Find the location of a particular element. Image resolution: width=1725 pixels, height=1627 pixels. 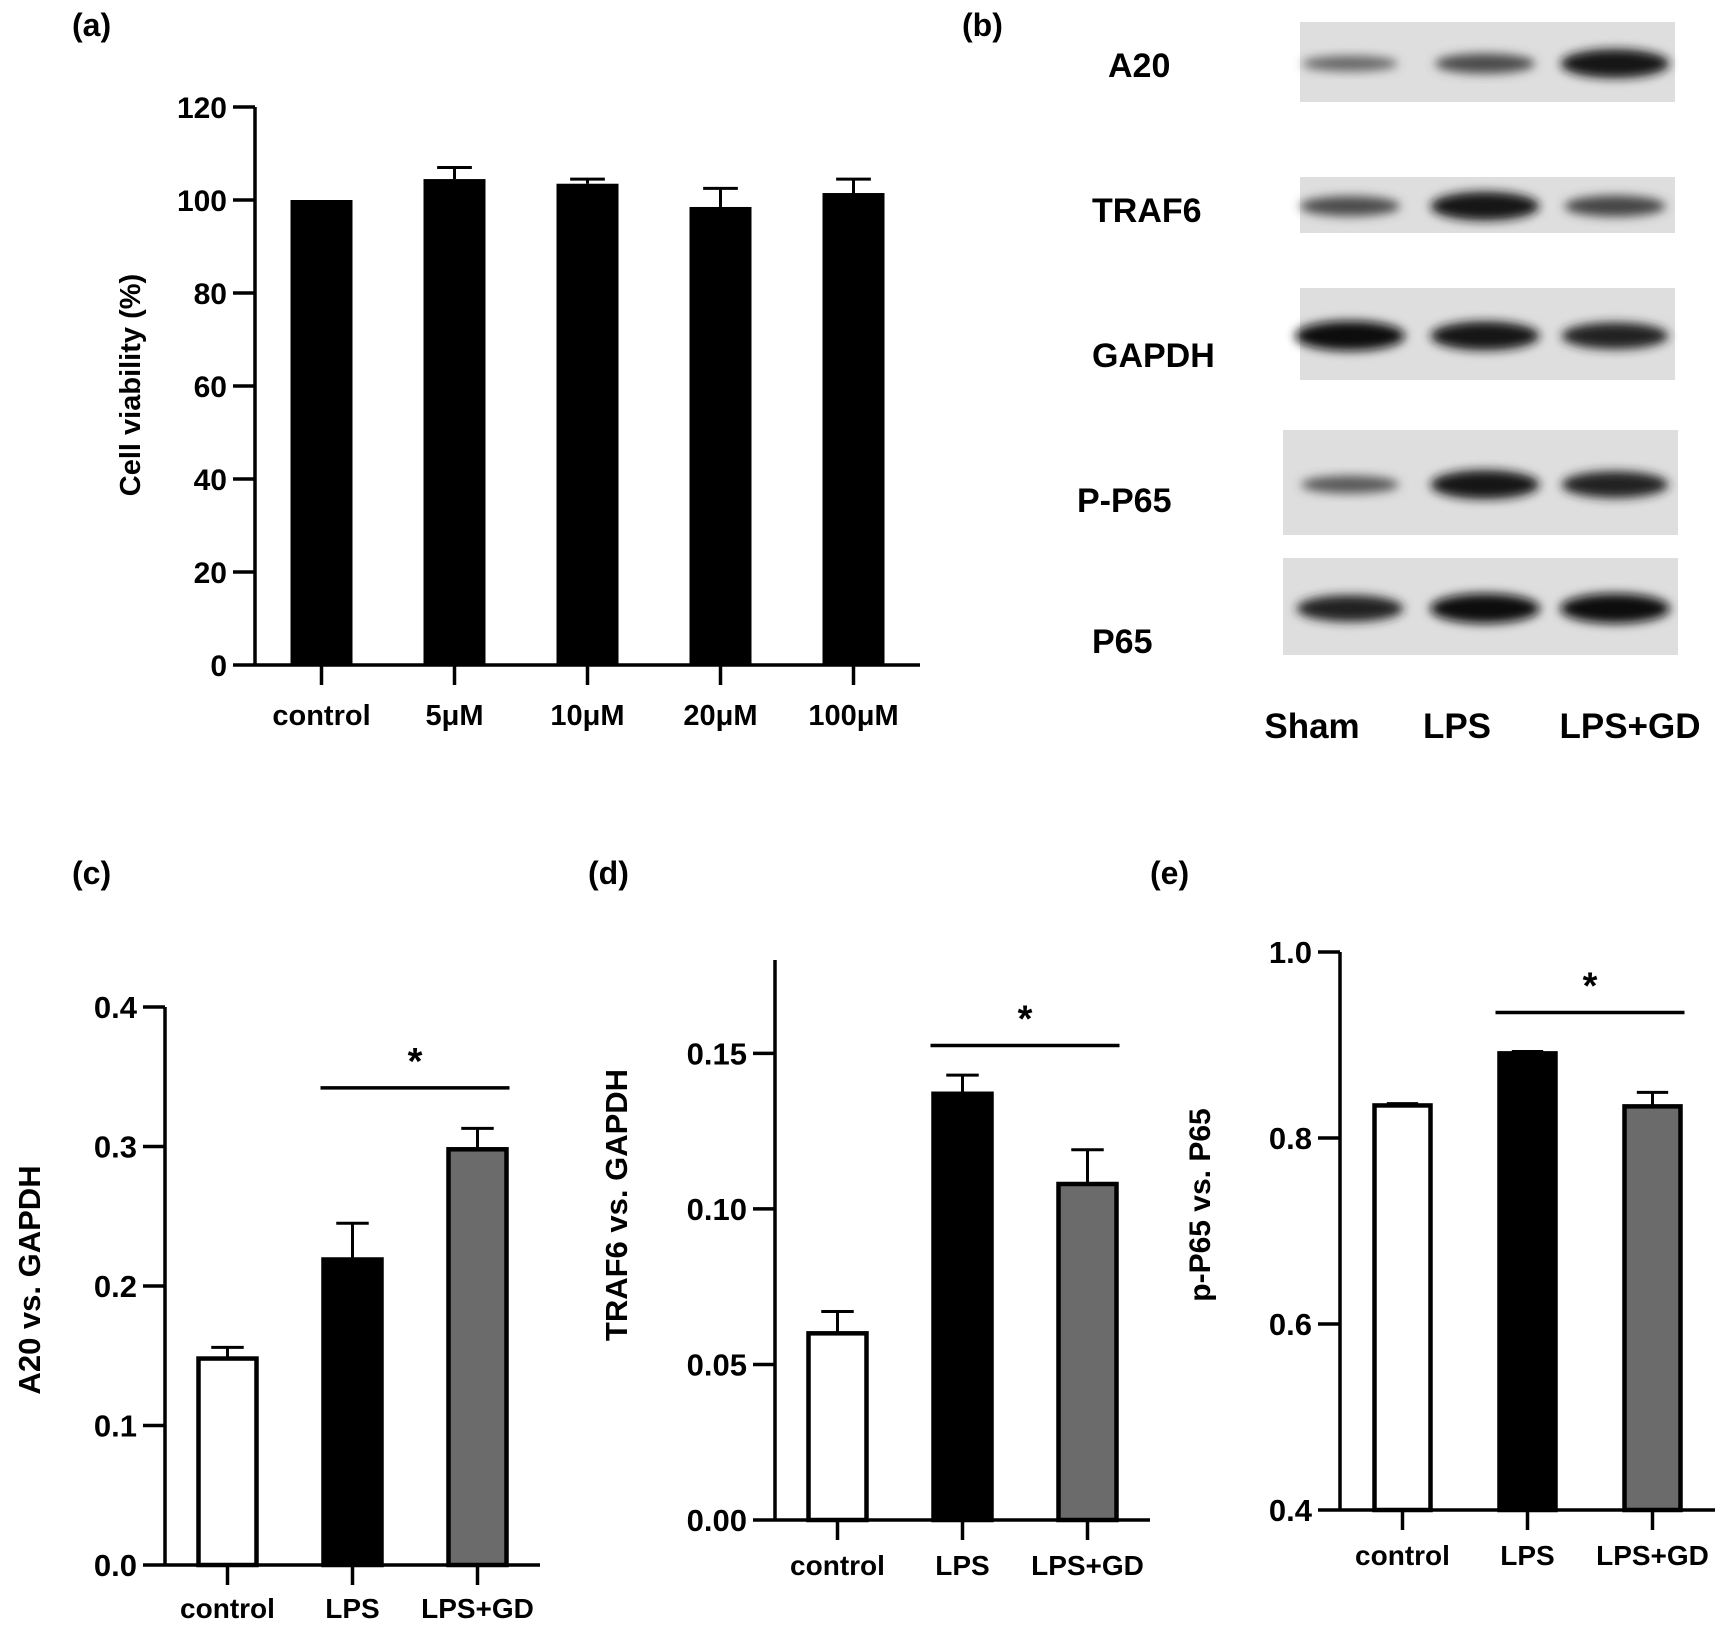

panel-label-b: (b) is located at coordinates (982, 25).